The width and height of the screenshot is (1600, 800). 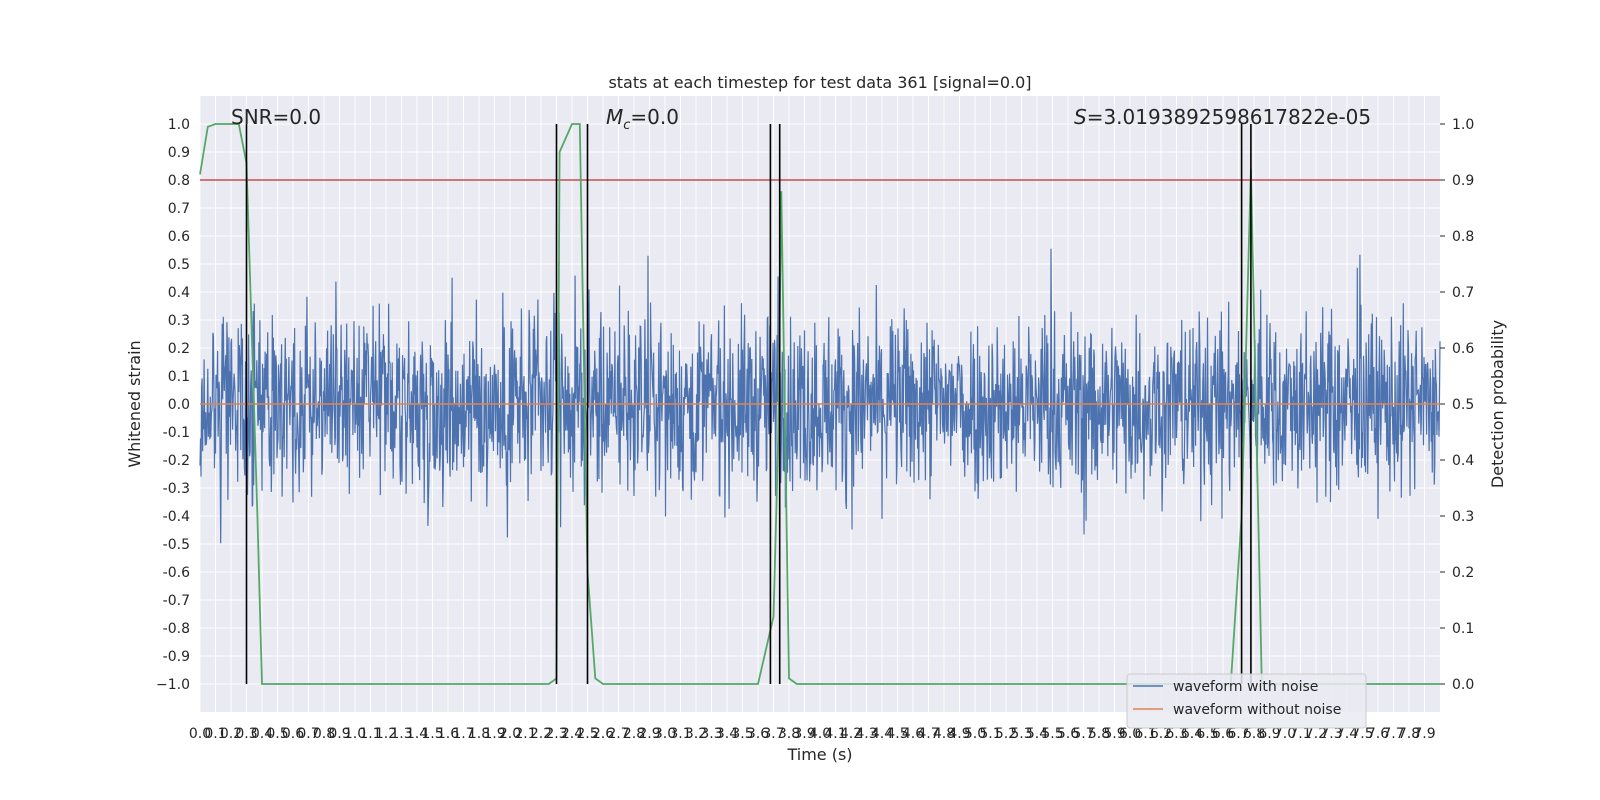 What do you see at coordinates (1409, 734) in the screenshot?
I see `x-tick-label: 7.8` at bounding box center [1409, 734].